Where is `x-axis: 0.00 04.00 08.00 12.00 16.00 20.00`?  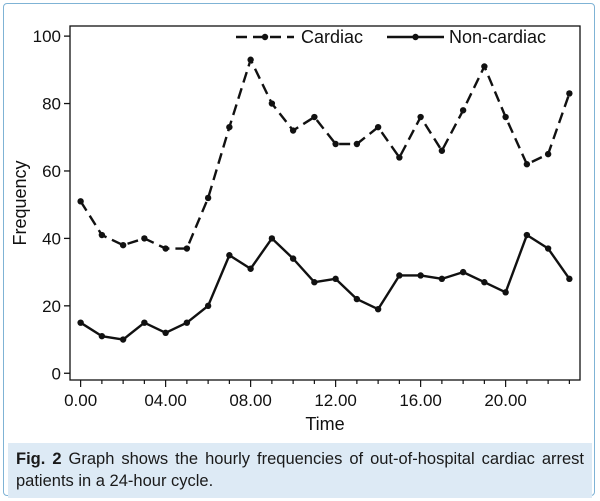 x-axis: 0.00 04.00 08.00 12.00 16.00 20.00 is located at coordinates (317, 395).